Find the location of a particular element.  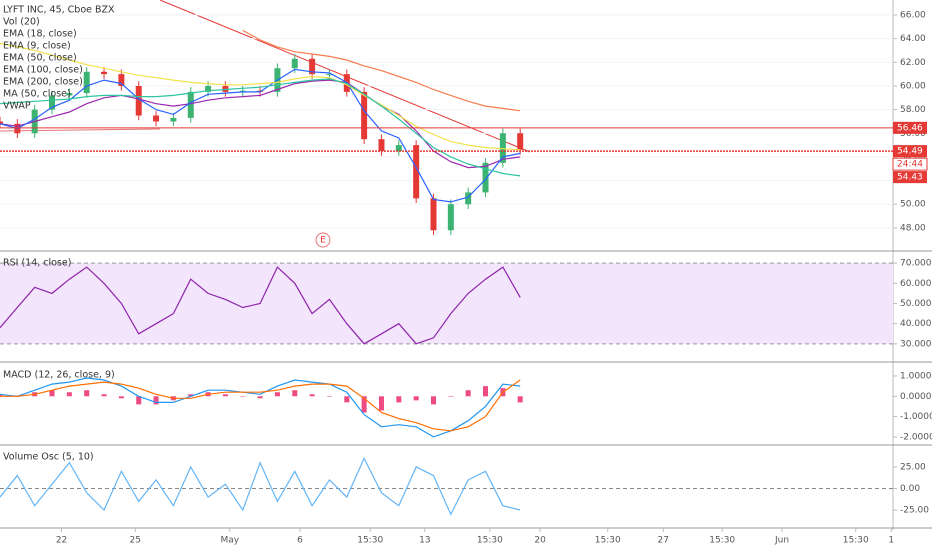

y-tick-label: 50.0000 is located at coordinates (916, 304).